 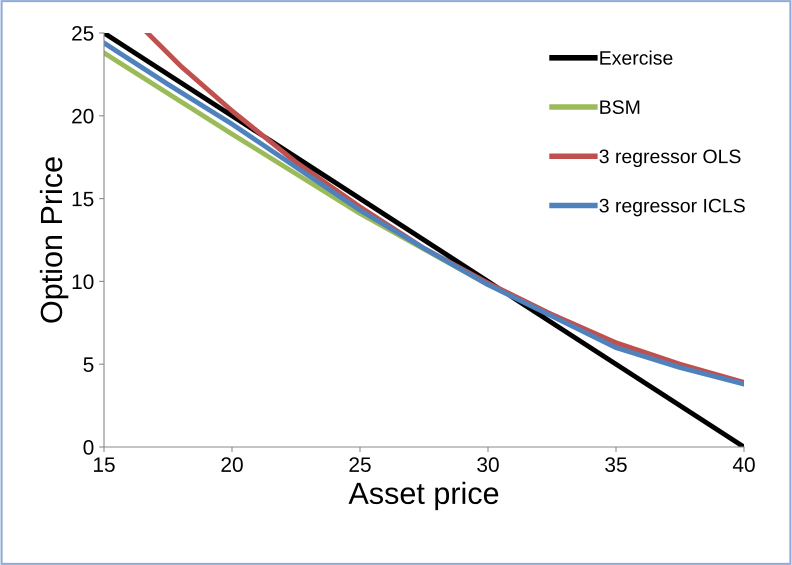 I want to click on legend-label: 3 regressor ICLS, so click(x=672, y=207).